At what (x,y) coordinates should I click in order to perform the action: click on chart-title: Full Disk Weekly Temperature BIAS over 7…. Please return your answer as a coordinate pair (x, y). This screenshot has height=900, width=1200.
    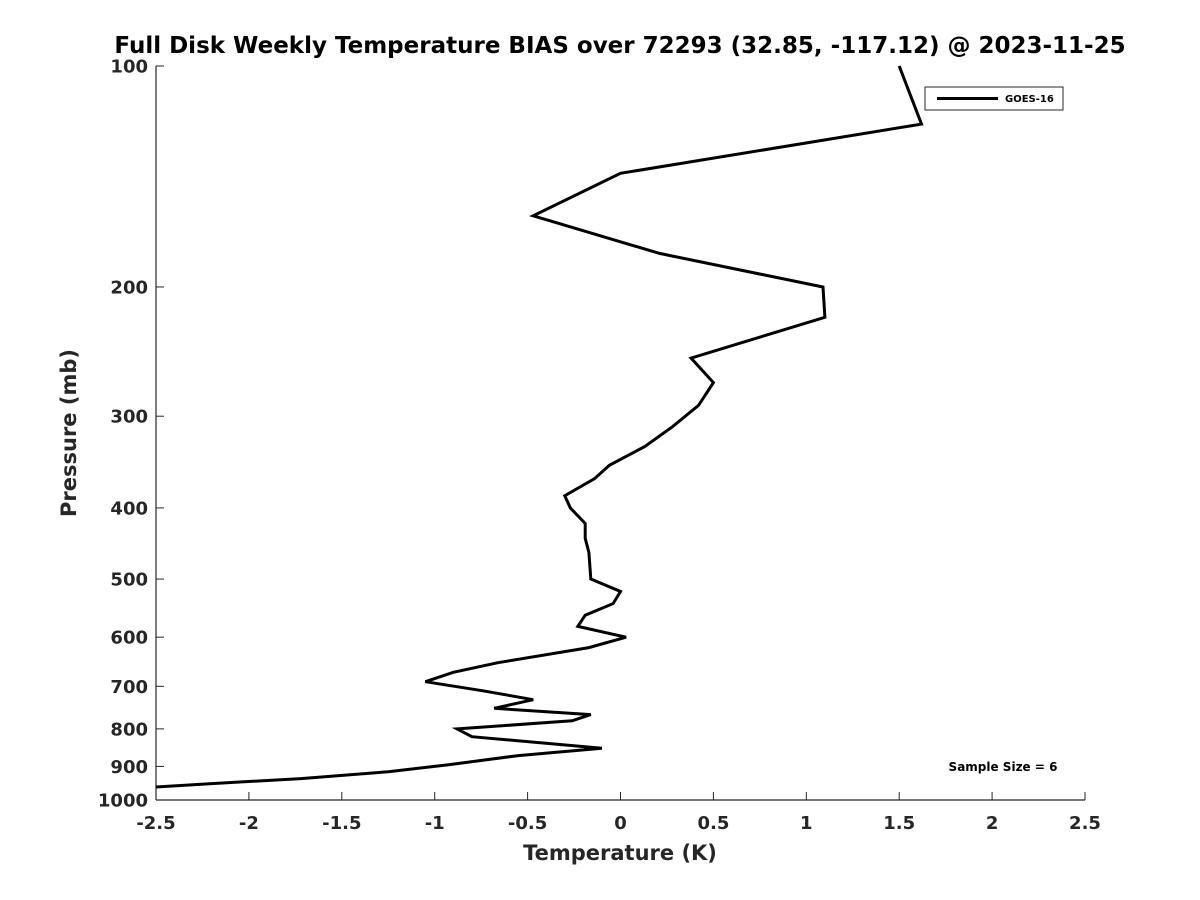
    Looking at the image, I should click on (619, 46).